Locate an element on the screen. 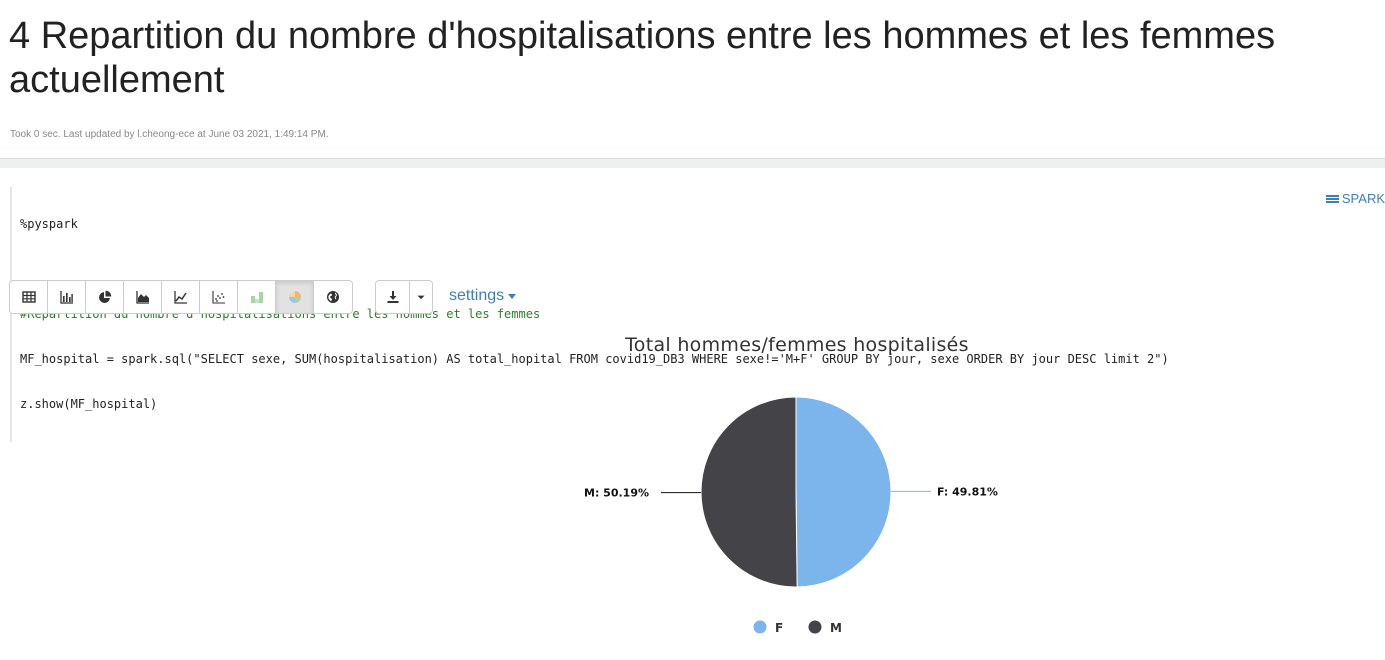  line-chart-icon is located at coordinates (180, 297).